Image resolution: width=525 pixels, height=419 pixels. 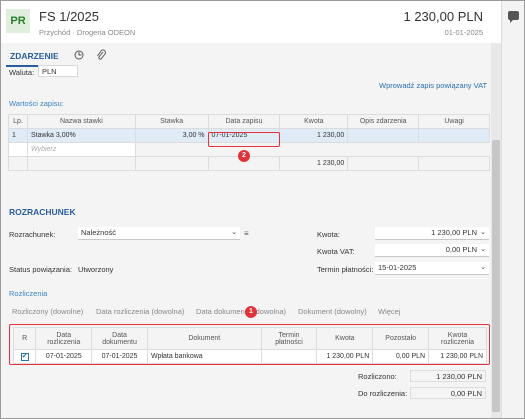 I want to click on rozrachunek-value: Należność, so click(x=99, y=232).